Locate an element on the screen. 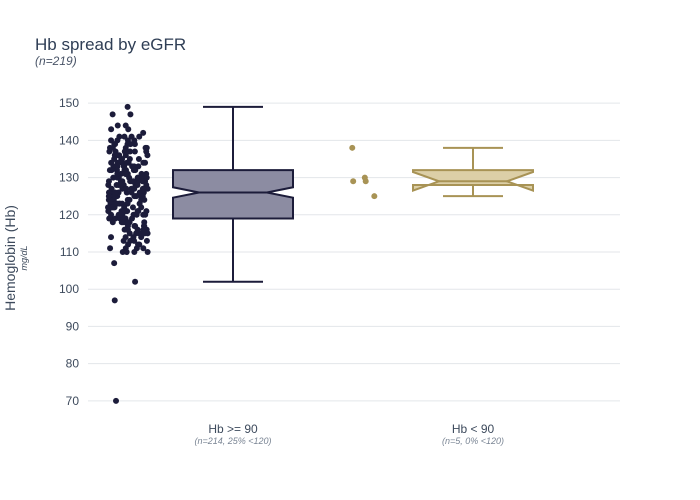 This screenshot has width=700, height=500. x-category-label: Hb < 90 is located at coordinates (473, 429).